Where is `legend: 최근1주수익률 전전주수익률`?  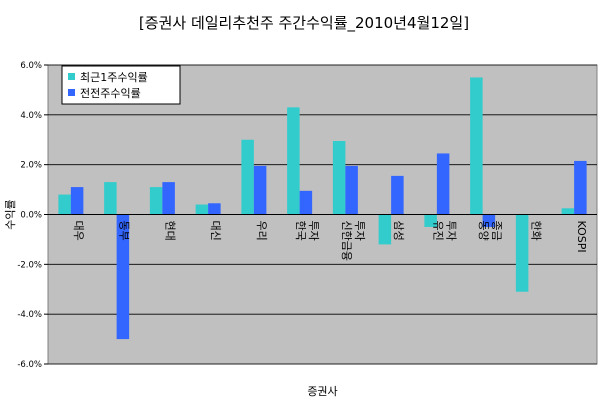 legend: 최근1주수익률 전전주수익률 is located at coordinates (121, 85).